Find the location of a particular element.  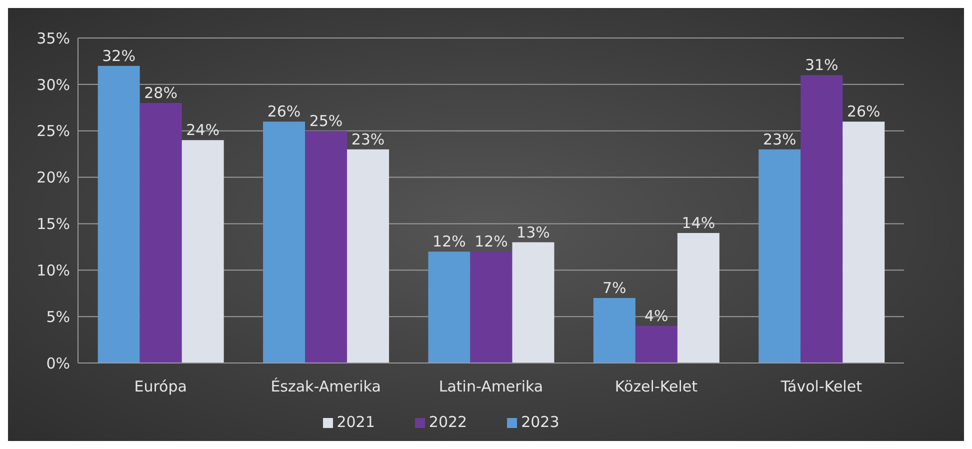

data-label: 7% is located at coordinates (614, 288).